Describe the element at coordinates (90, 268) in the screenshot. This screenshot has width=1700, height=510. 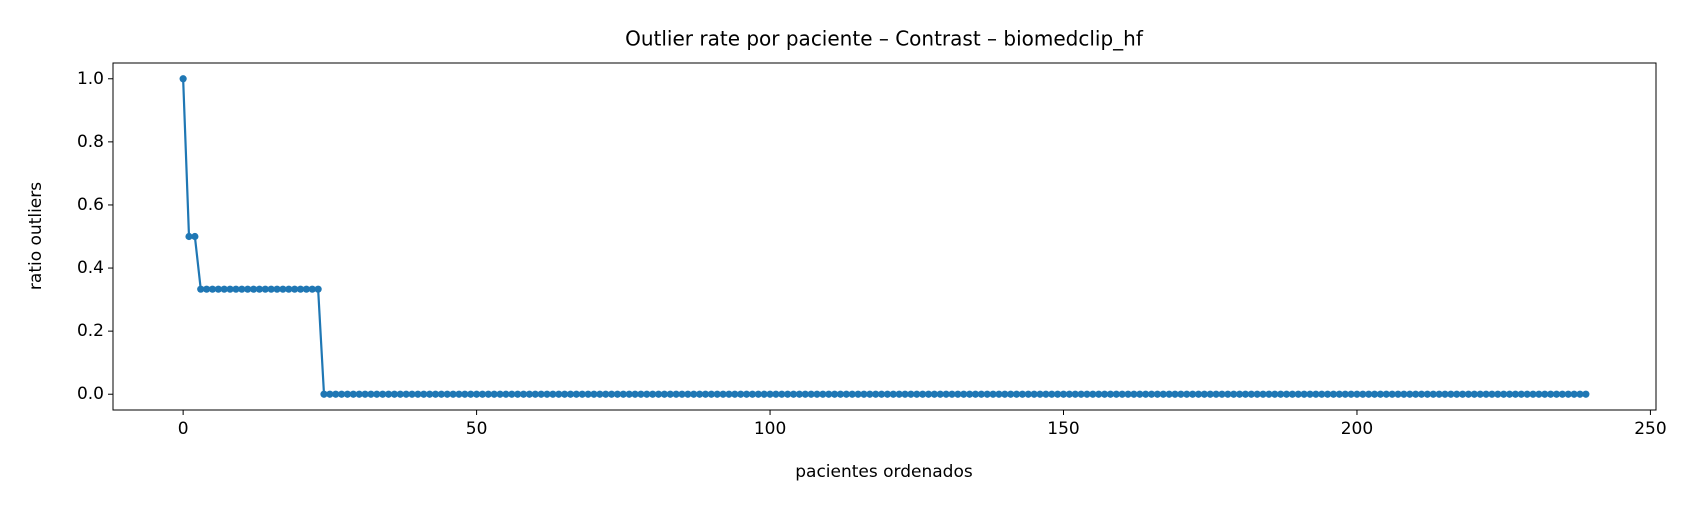
I see `y-tick-label: 0.4` at that location.